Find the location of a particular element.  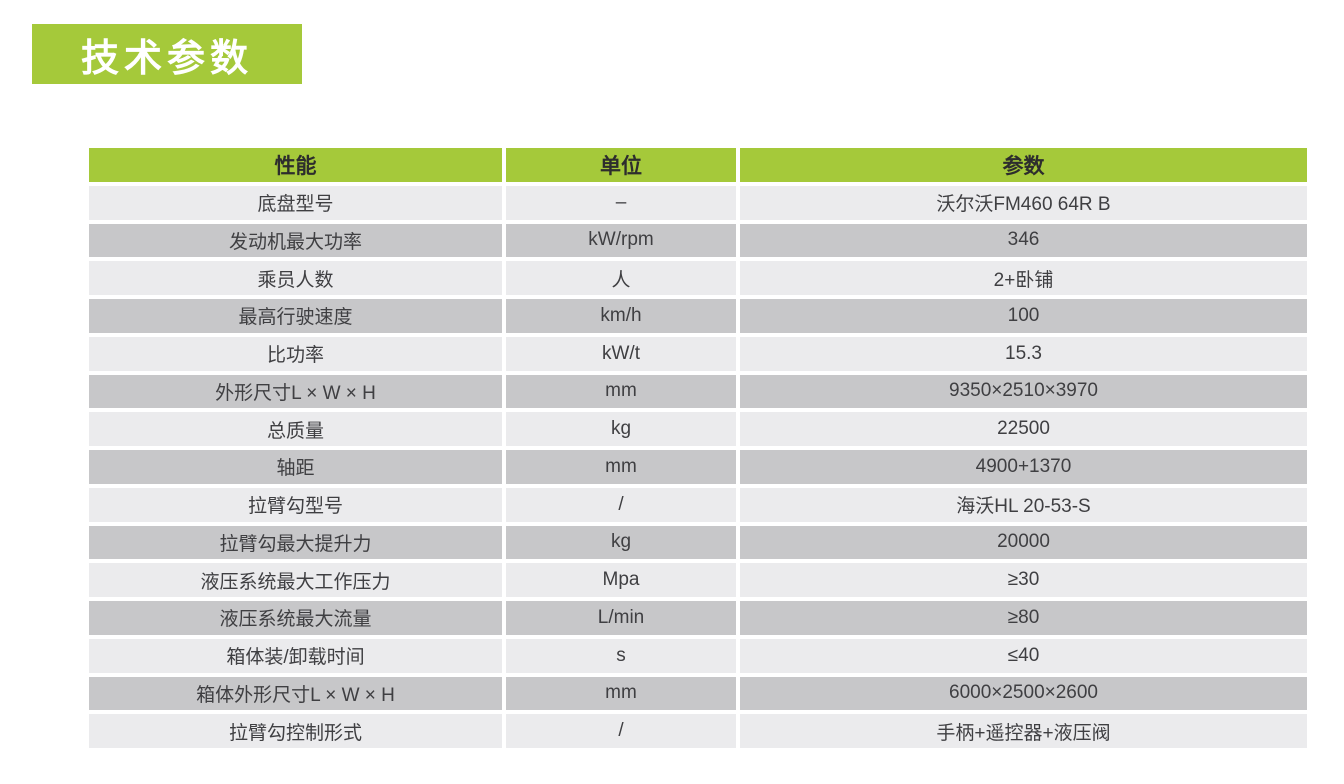

section-title-text: 技术参数 is located at coordinates (166, 58).